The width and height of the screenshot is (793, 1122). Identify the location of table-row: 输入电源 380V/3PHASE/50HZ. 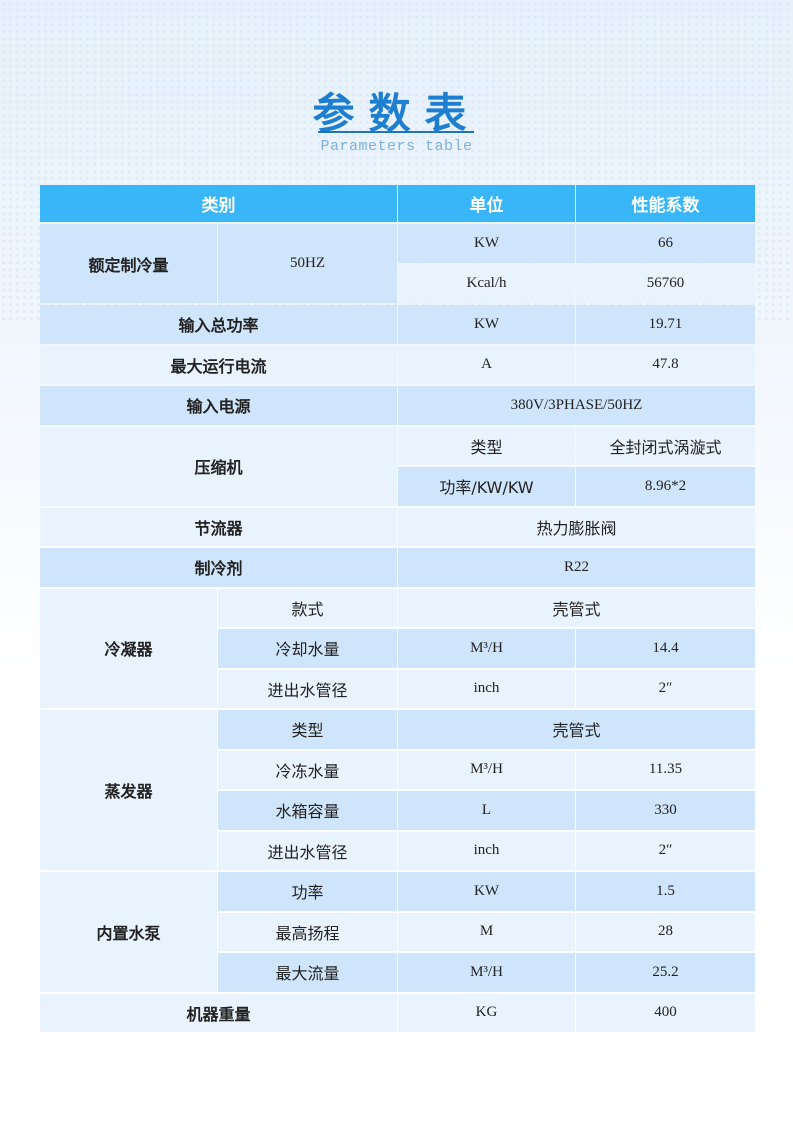
(397, 405).